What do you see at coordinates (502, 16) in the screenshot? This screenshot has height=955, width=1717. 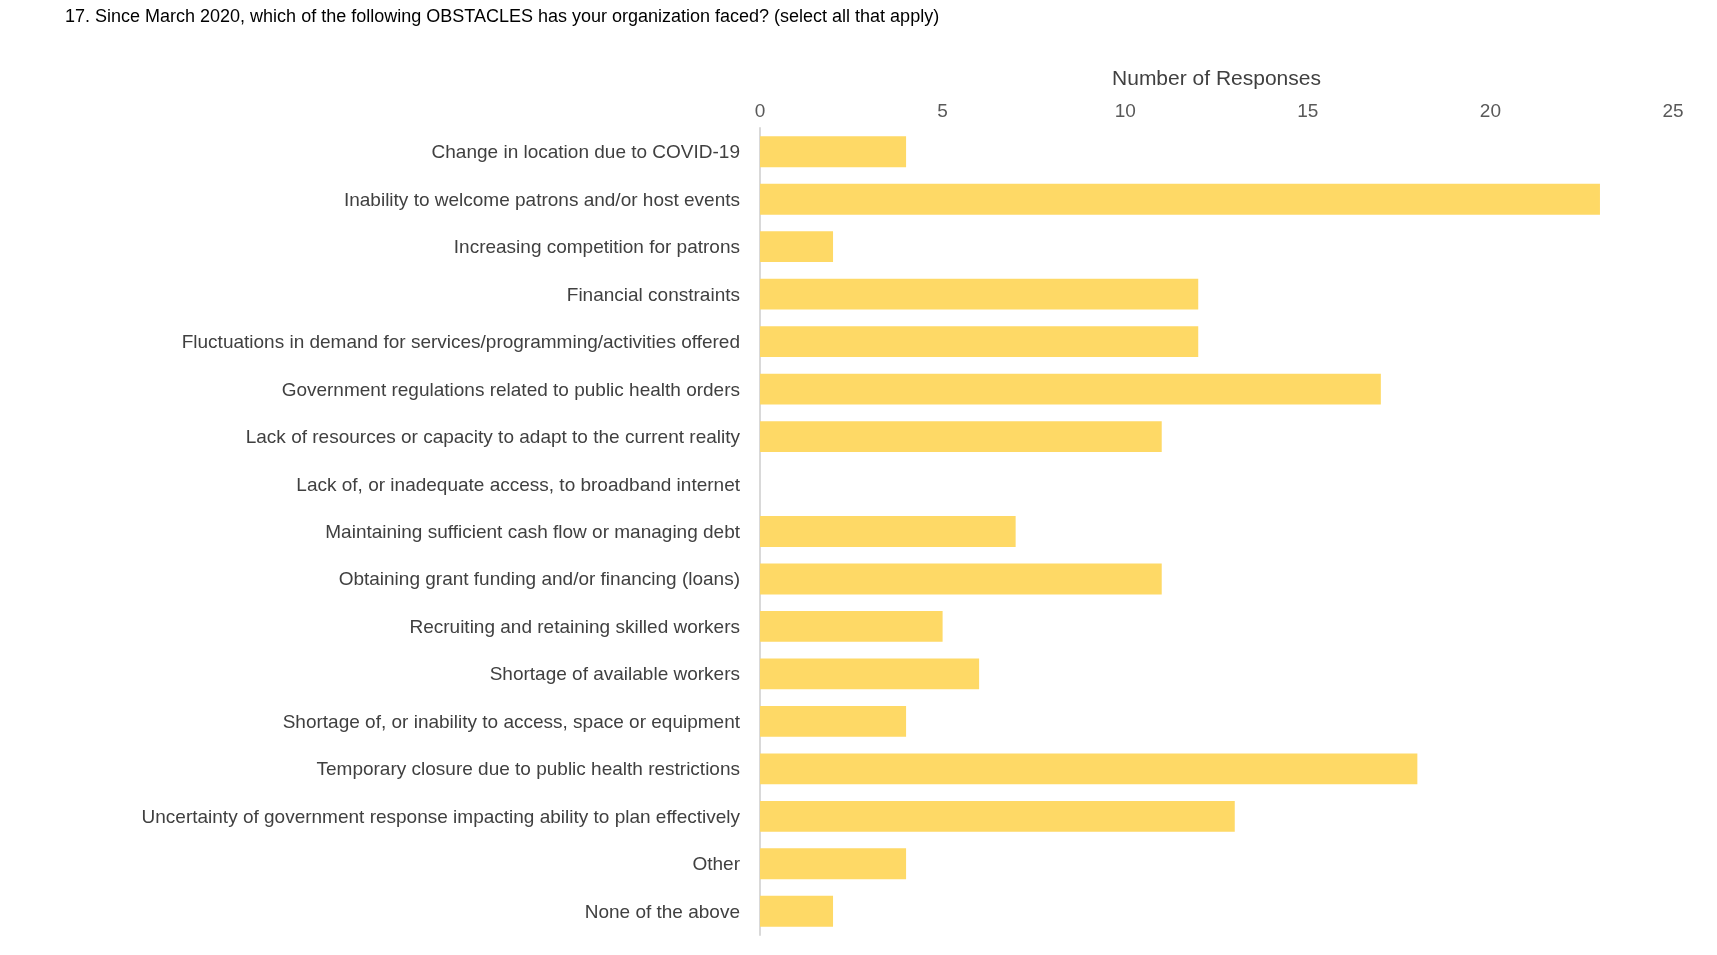 I see `text: 17. Since March 2020, which of the following OBSTACLES has your organization faced? (select all that apply)` at bounding box center [502, 16].